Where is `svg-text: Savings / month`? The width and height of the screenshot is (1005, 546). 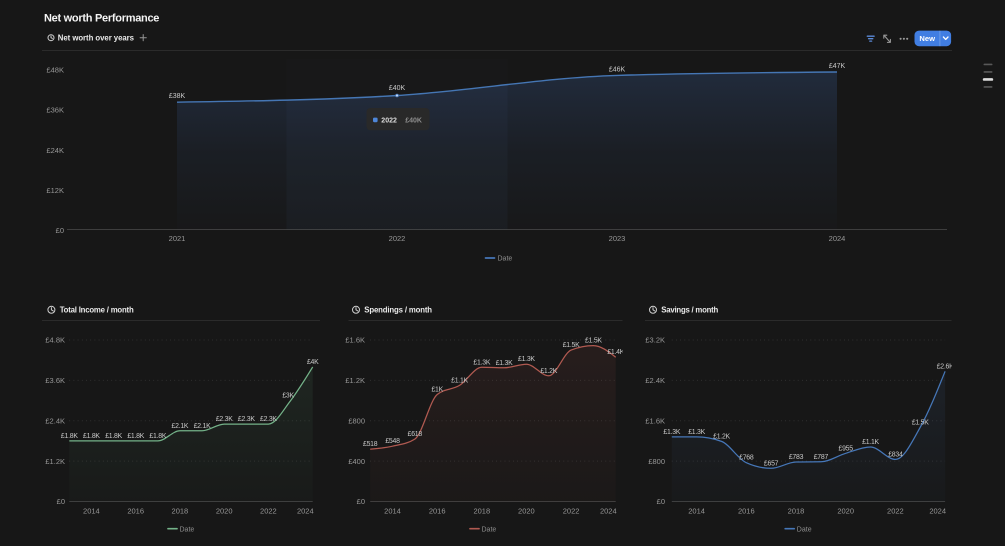 svg-text: Savings / month is located at coordinates (689, 309).